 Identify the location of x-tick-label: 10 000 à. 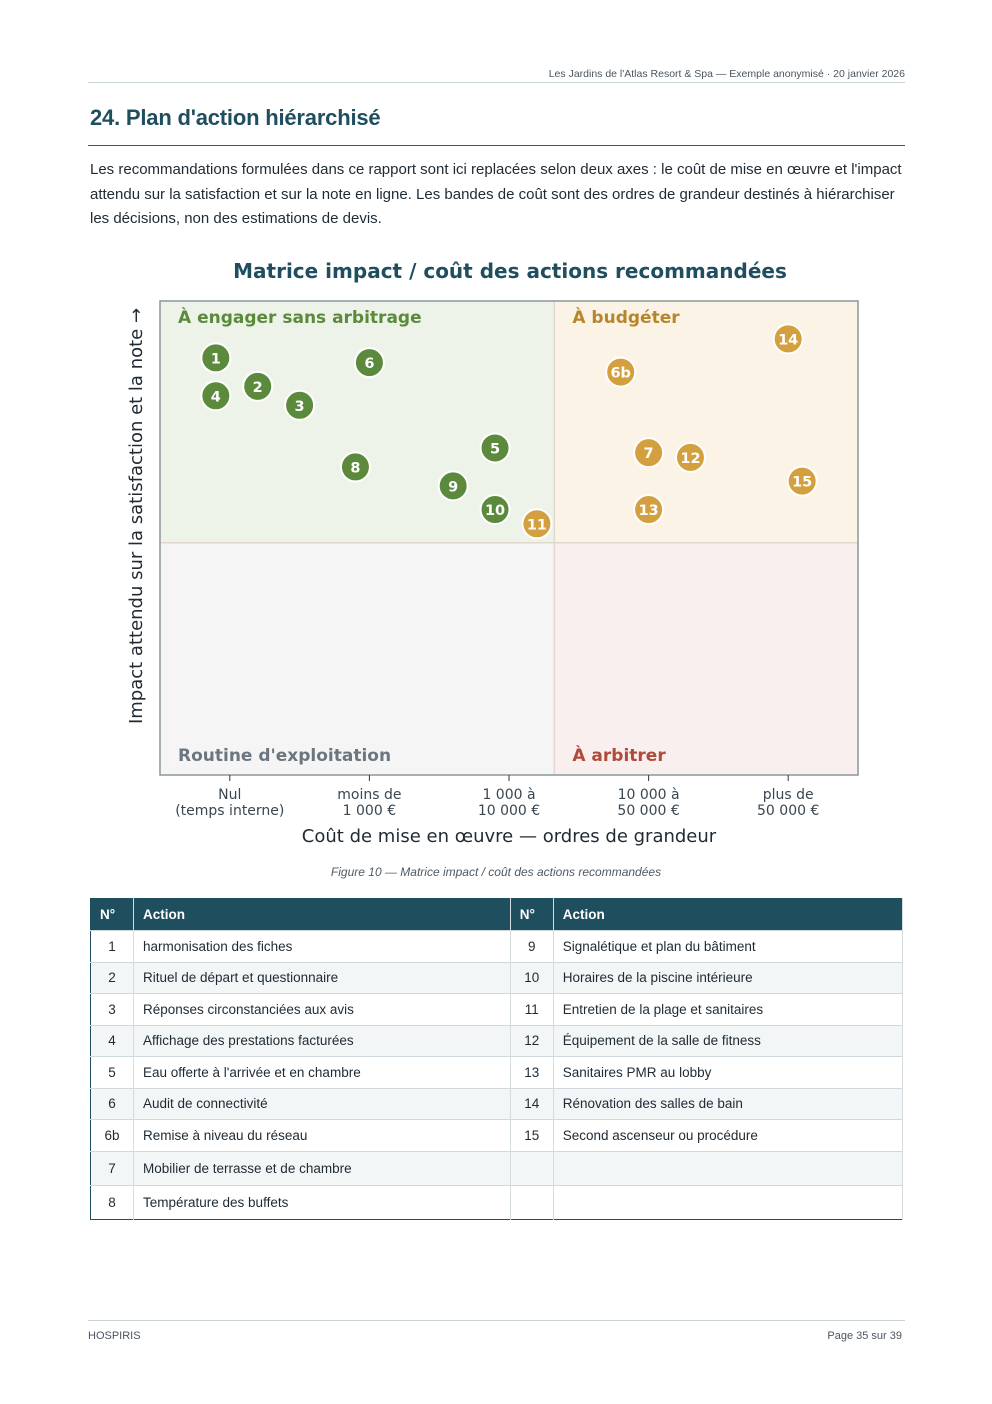
(649, 795).